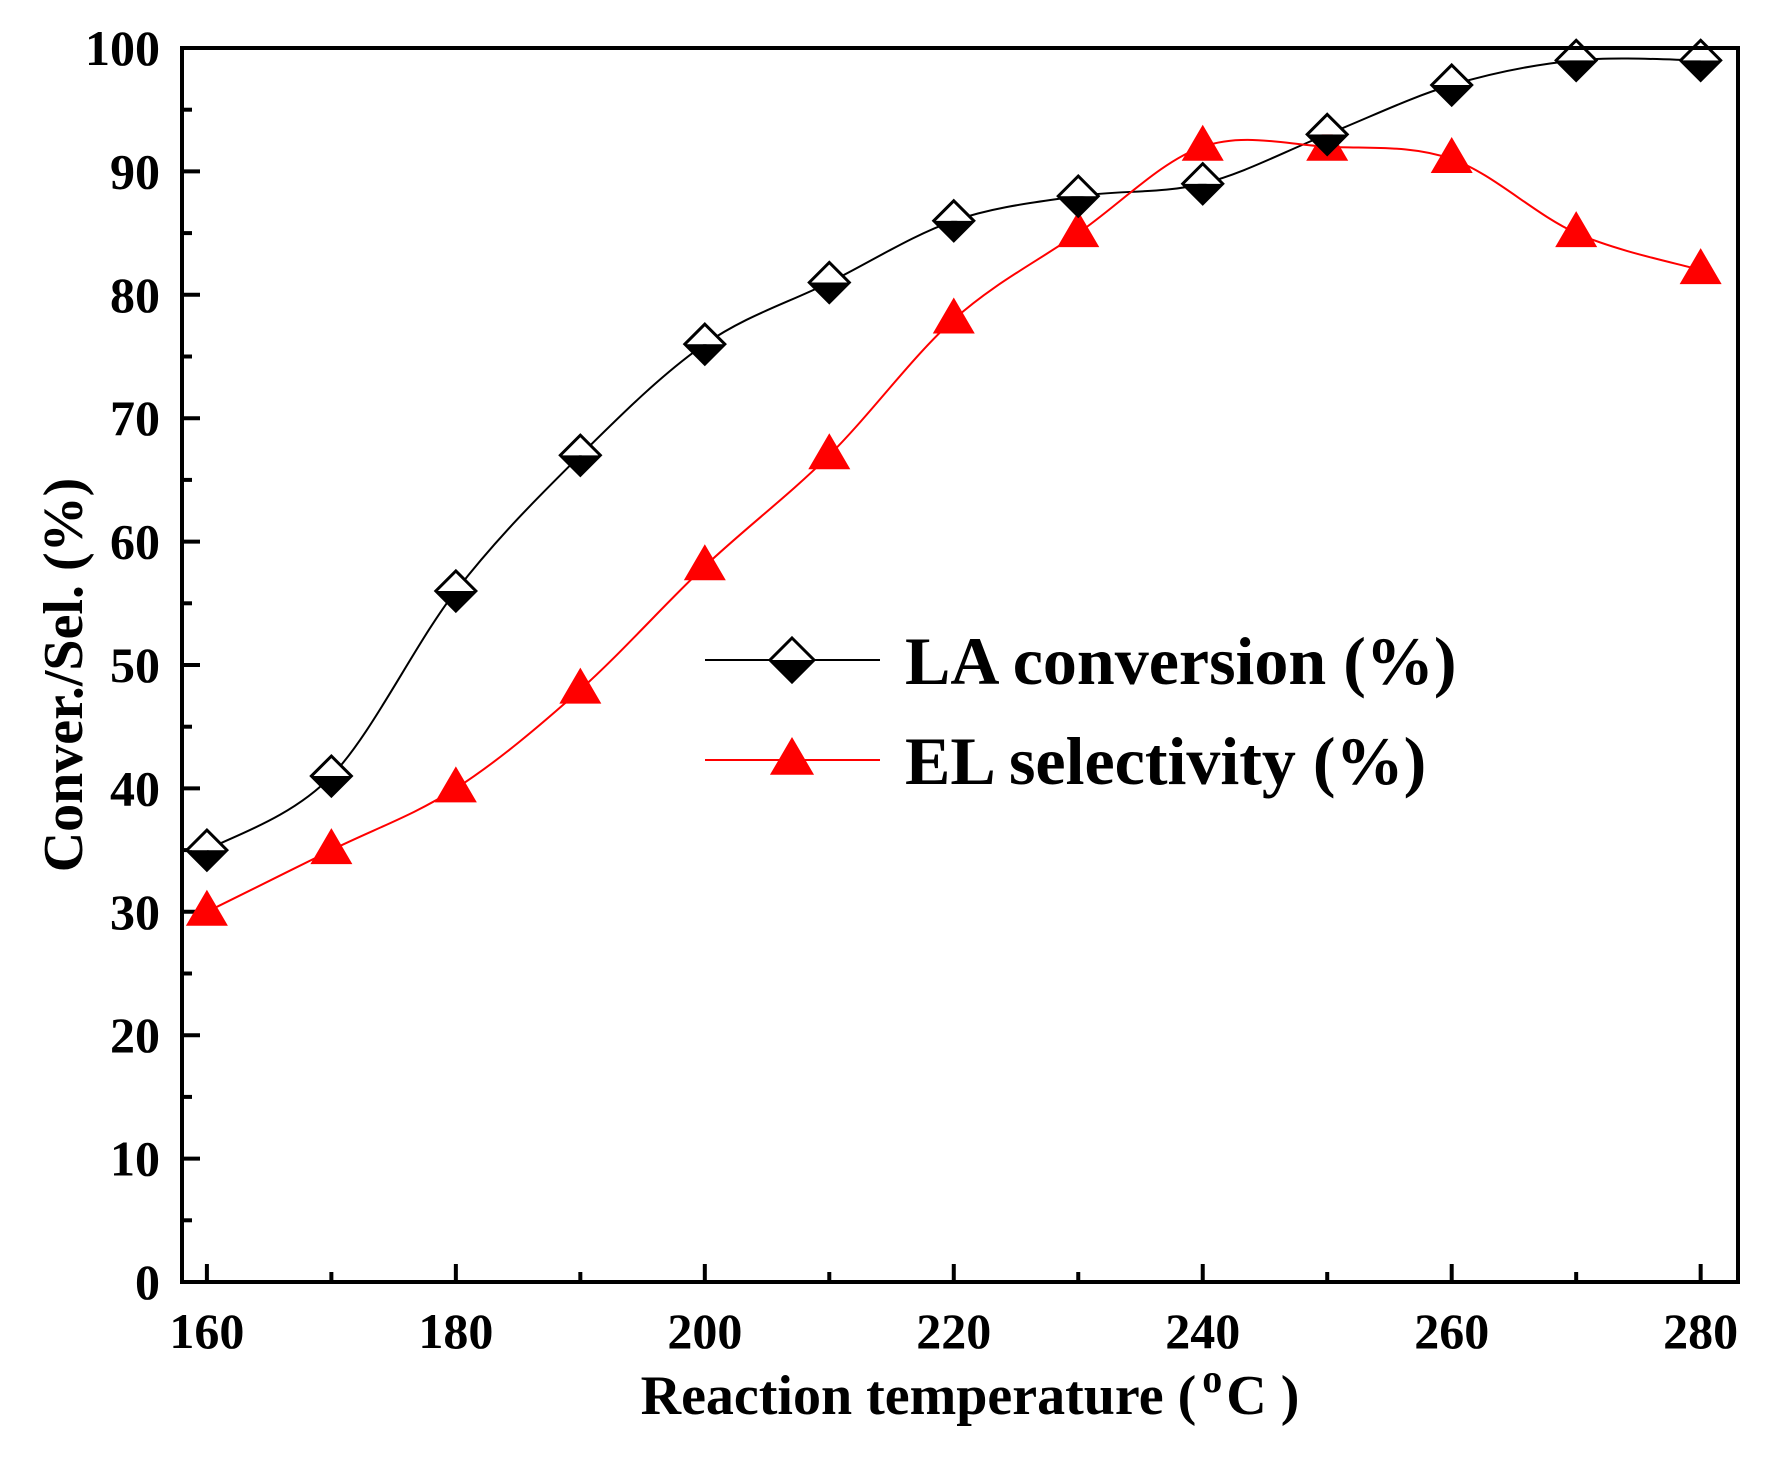  I want to click on y-tick-label: 90, so click(135, 171).